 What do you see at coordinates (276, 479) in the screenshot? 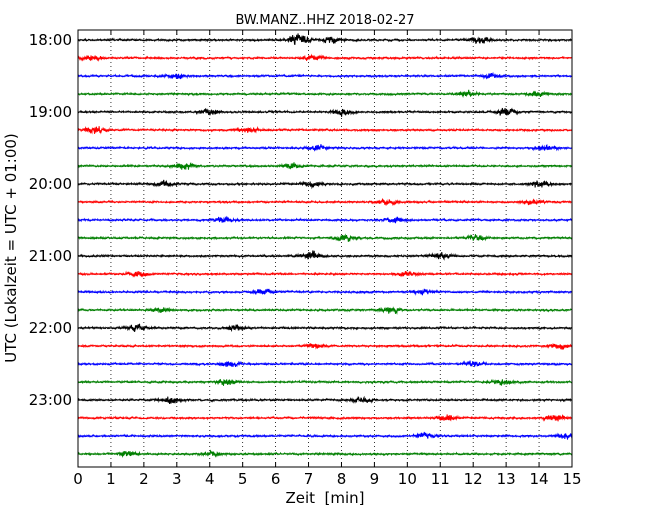
I see `x-tick-label: 6` at bounding box center [276, 479].